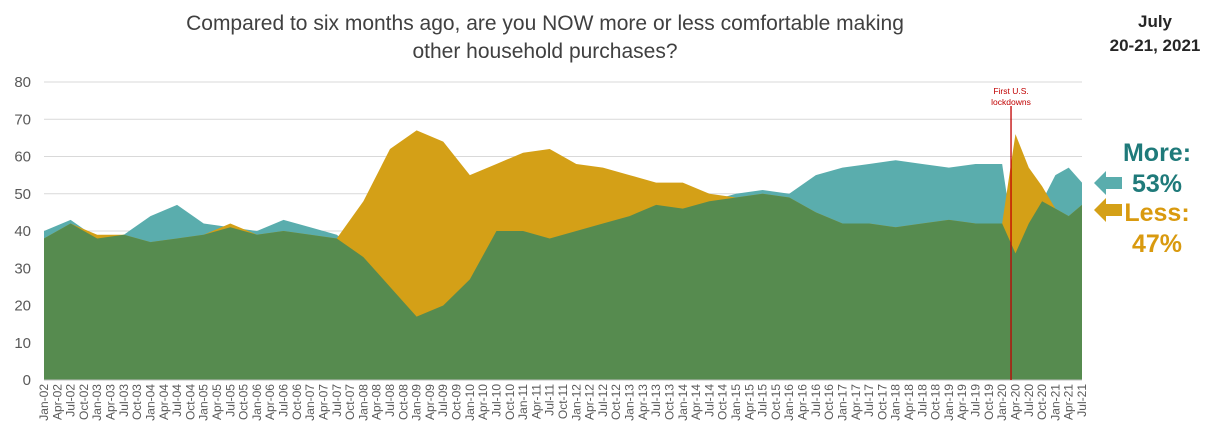 The image size is (1214, 442). Describe the element at coordinates (22, 82) in the screenshot. I see `y-tick-label: 80` at that location.